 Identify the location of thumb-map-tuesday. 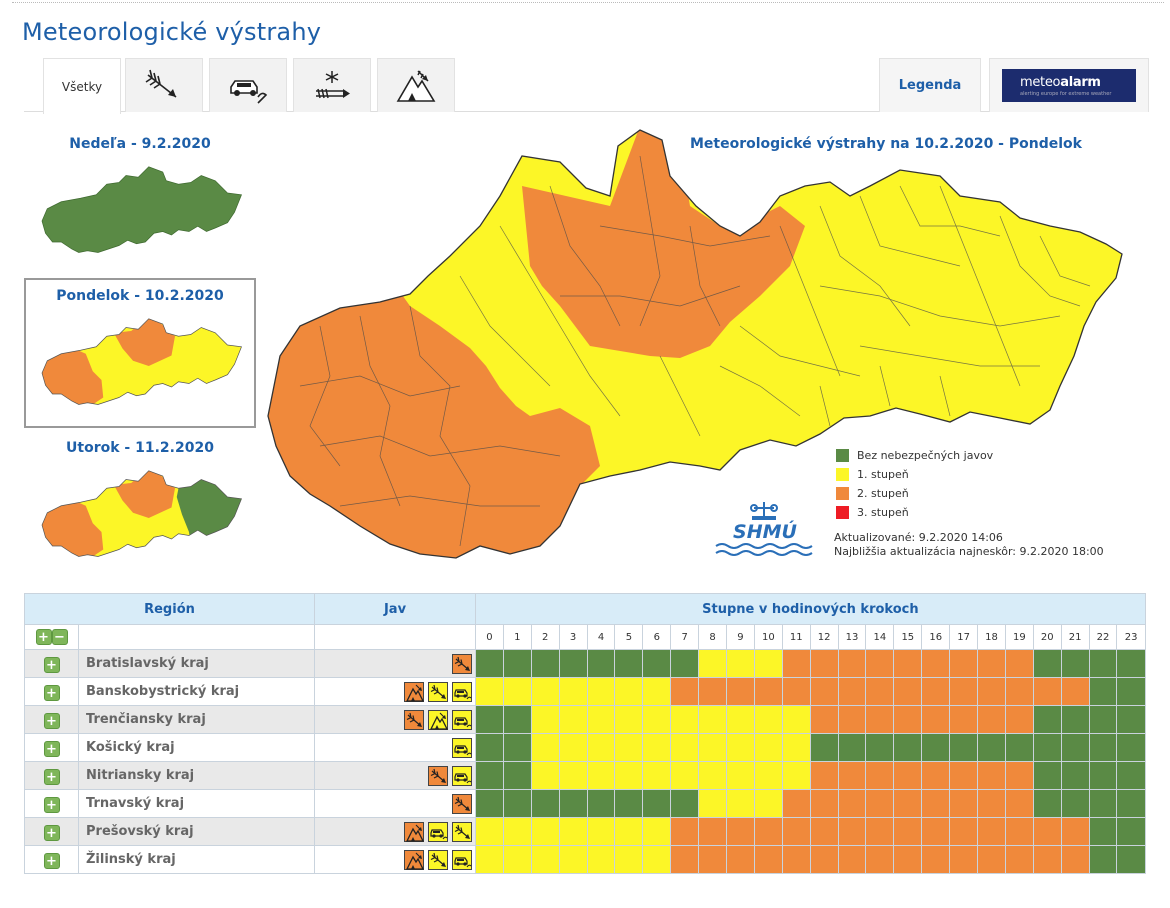
(141, 513).